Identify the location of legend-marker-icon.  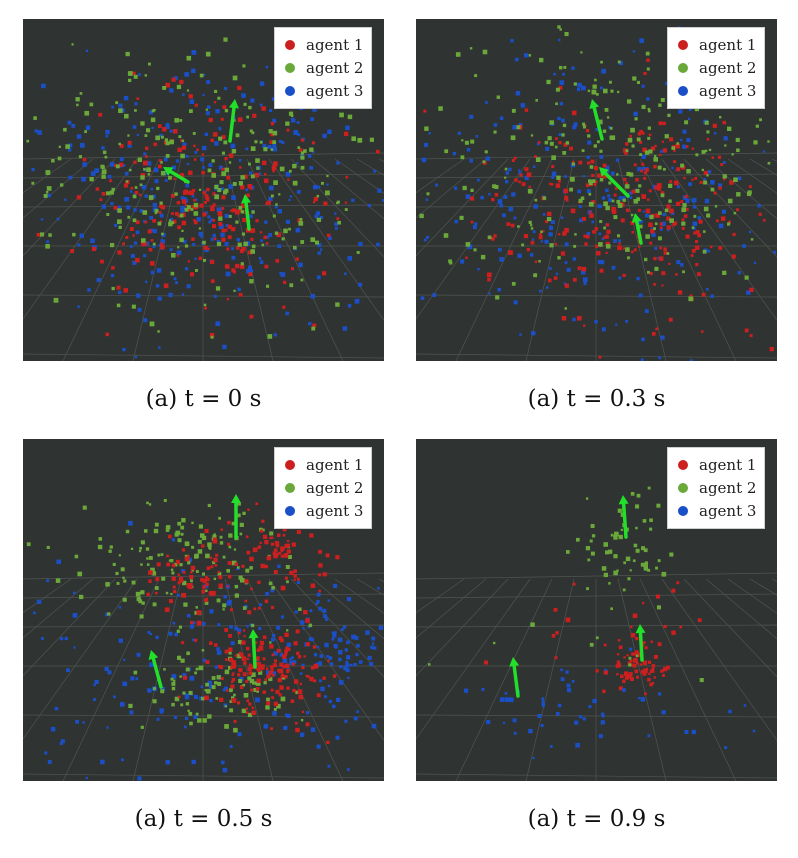
(290, 44).